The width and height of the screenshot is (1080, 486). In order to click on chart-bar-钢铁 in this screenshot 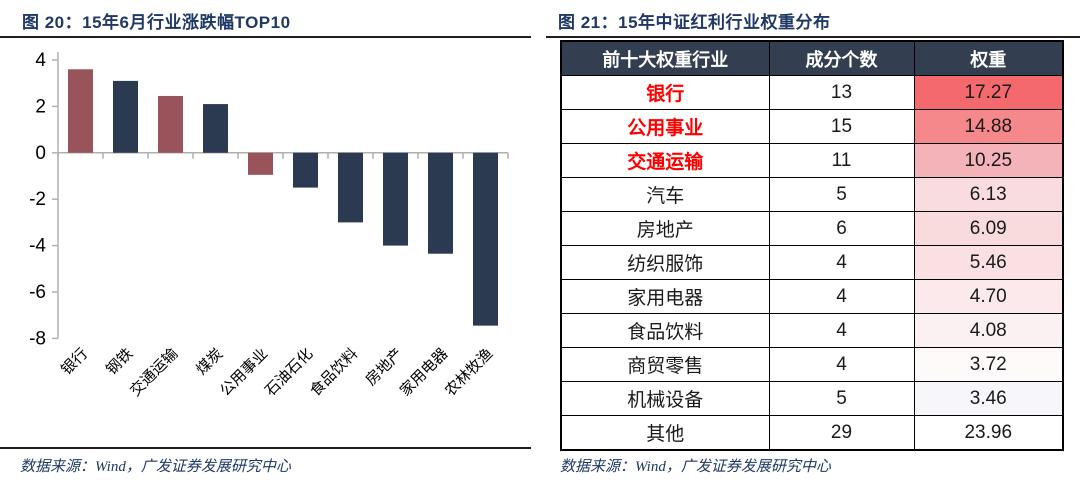, I will do `click(125, 116)`.